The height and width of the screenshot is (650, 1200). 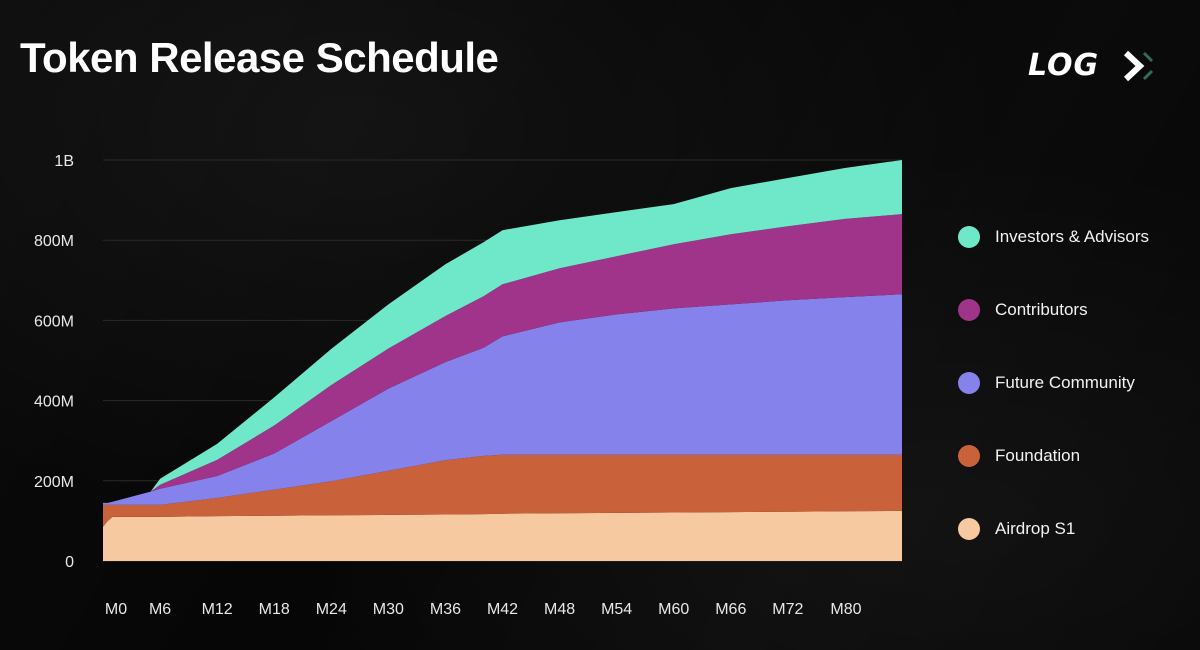 I want to click on legend-label: Contributors, so click(x=1041, y=309).